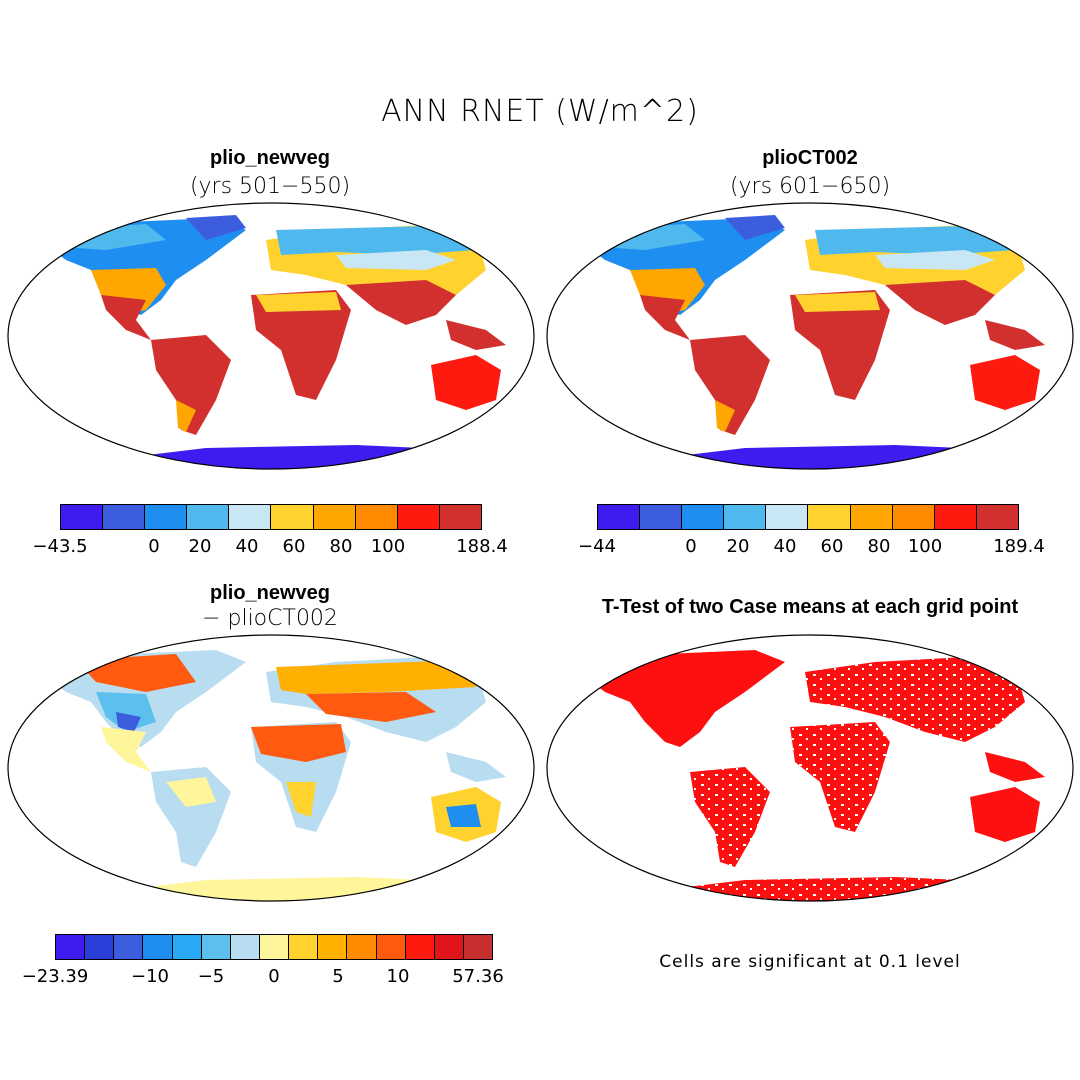  What do you see at coordinates (338, 976) in the screenshot?
I see `colorbar-tick-label: 5` at bounding box center [338, 976].